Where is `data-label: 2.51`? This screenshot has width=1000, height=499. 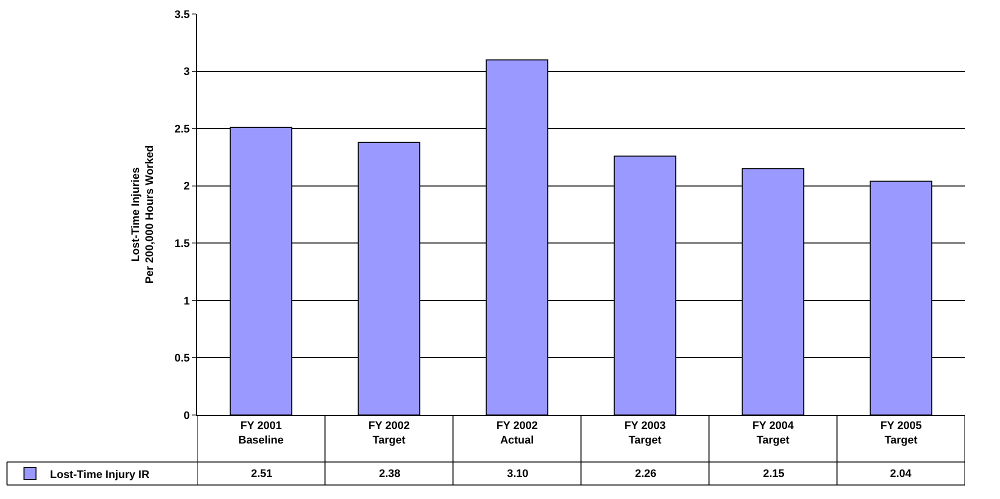
data-label: 2.51 is located at coordinates (261, 474).